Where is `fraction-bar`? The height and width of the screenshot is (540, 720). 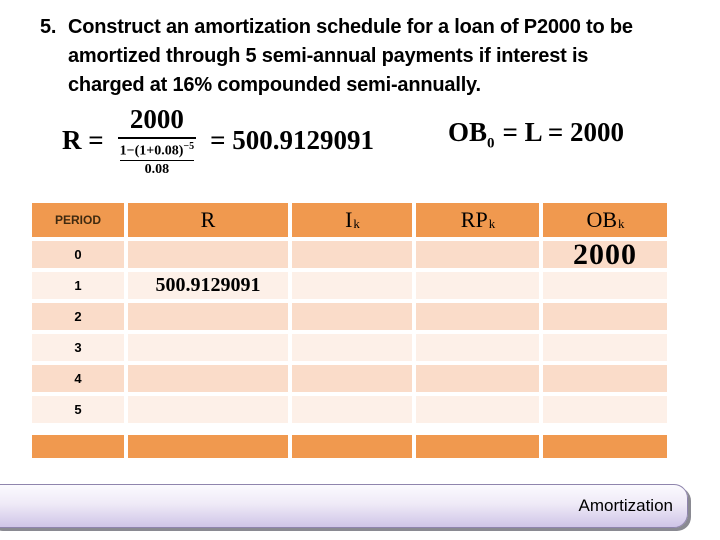
fraction-bar is located at coordinates (157, 138).